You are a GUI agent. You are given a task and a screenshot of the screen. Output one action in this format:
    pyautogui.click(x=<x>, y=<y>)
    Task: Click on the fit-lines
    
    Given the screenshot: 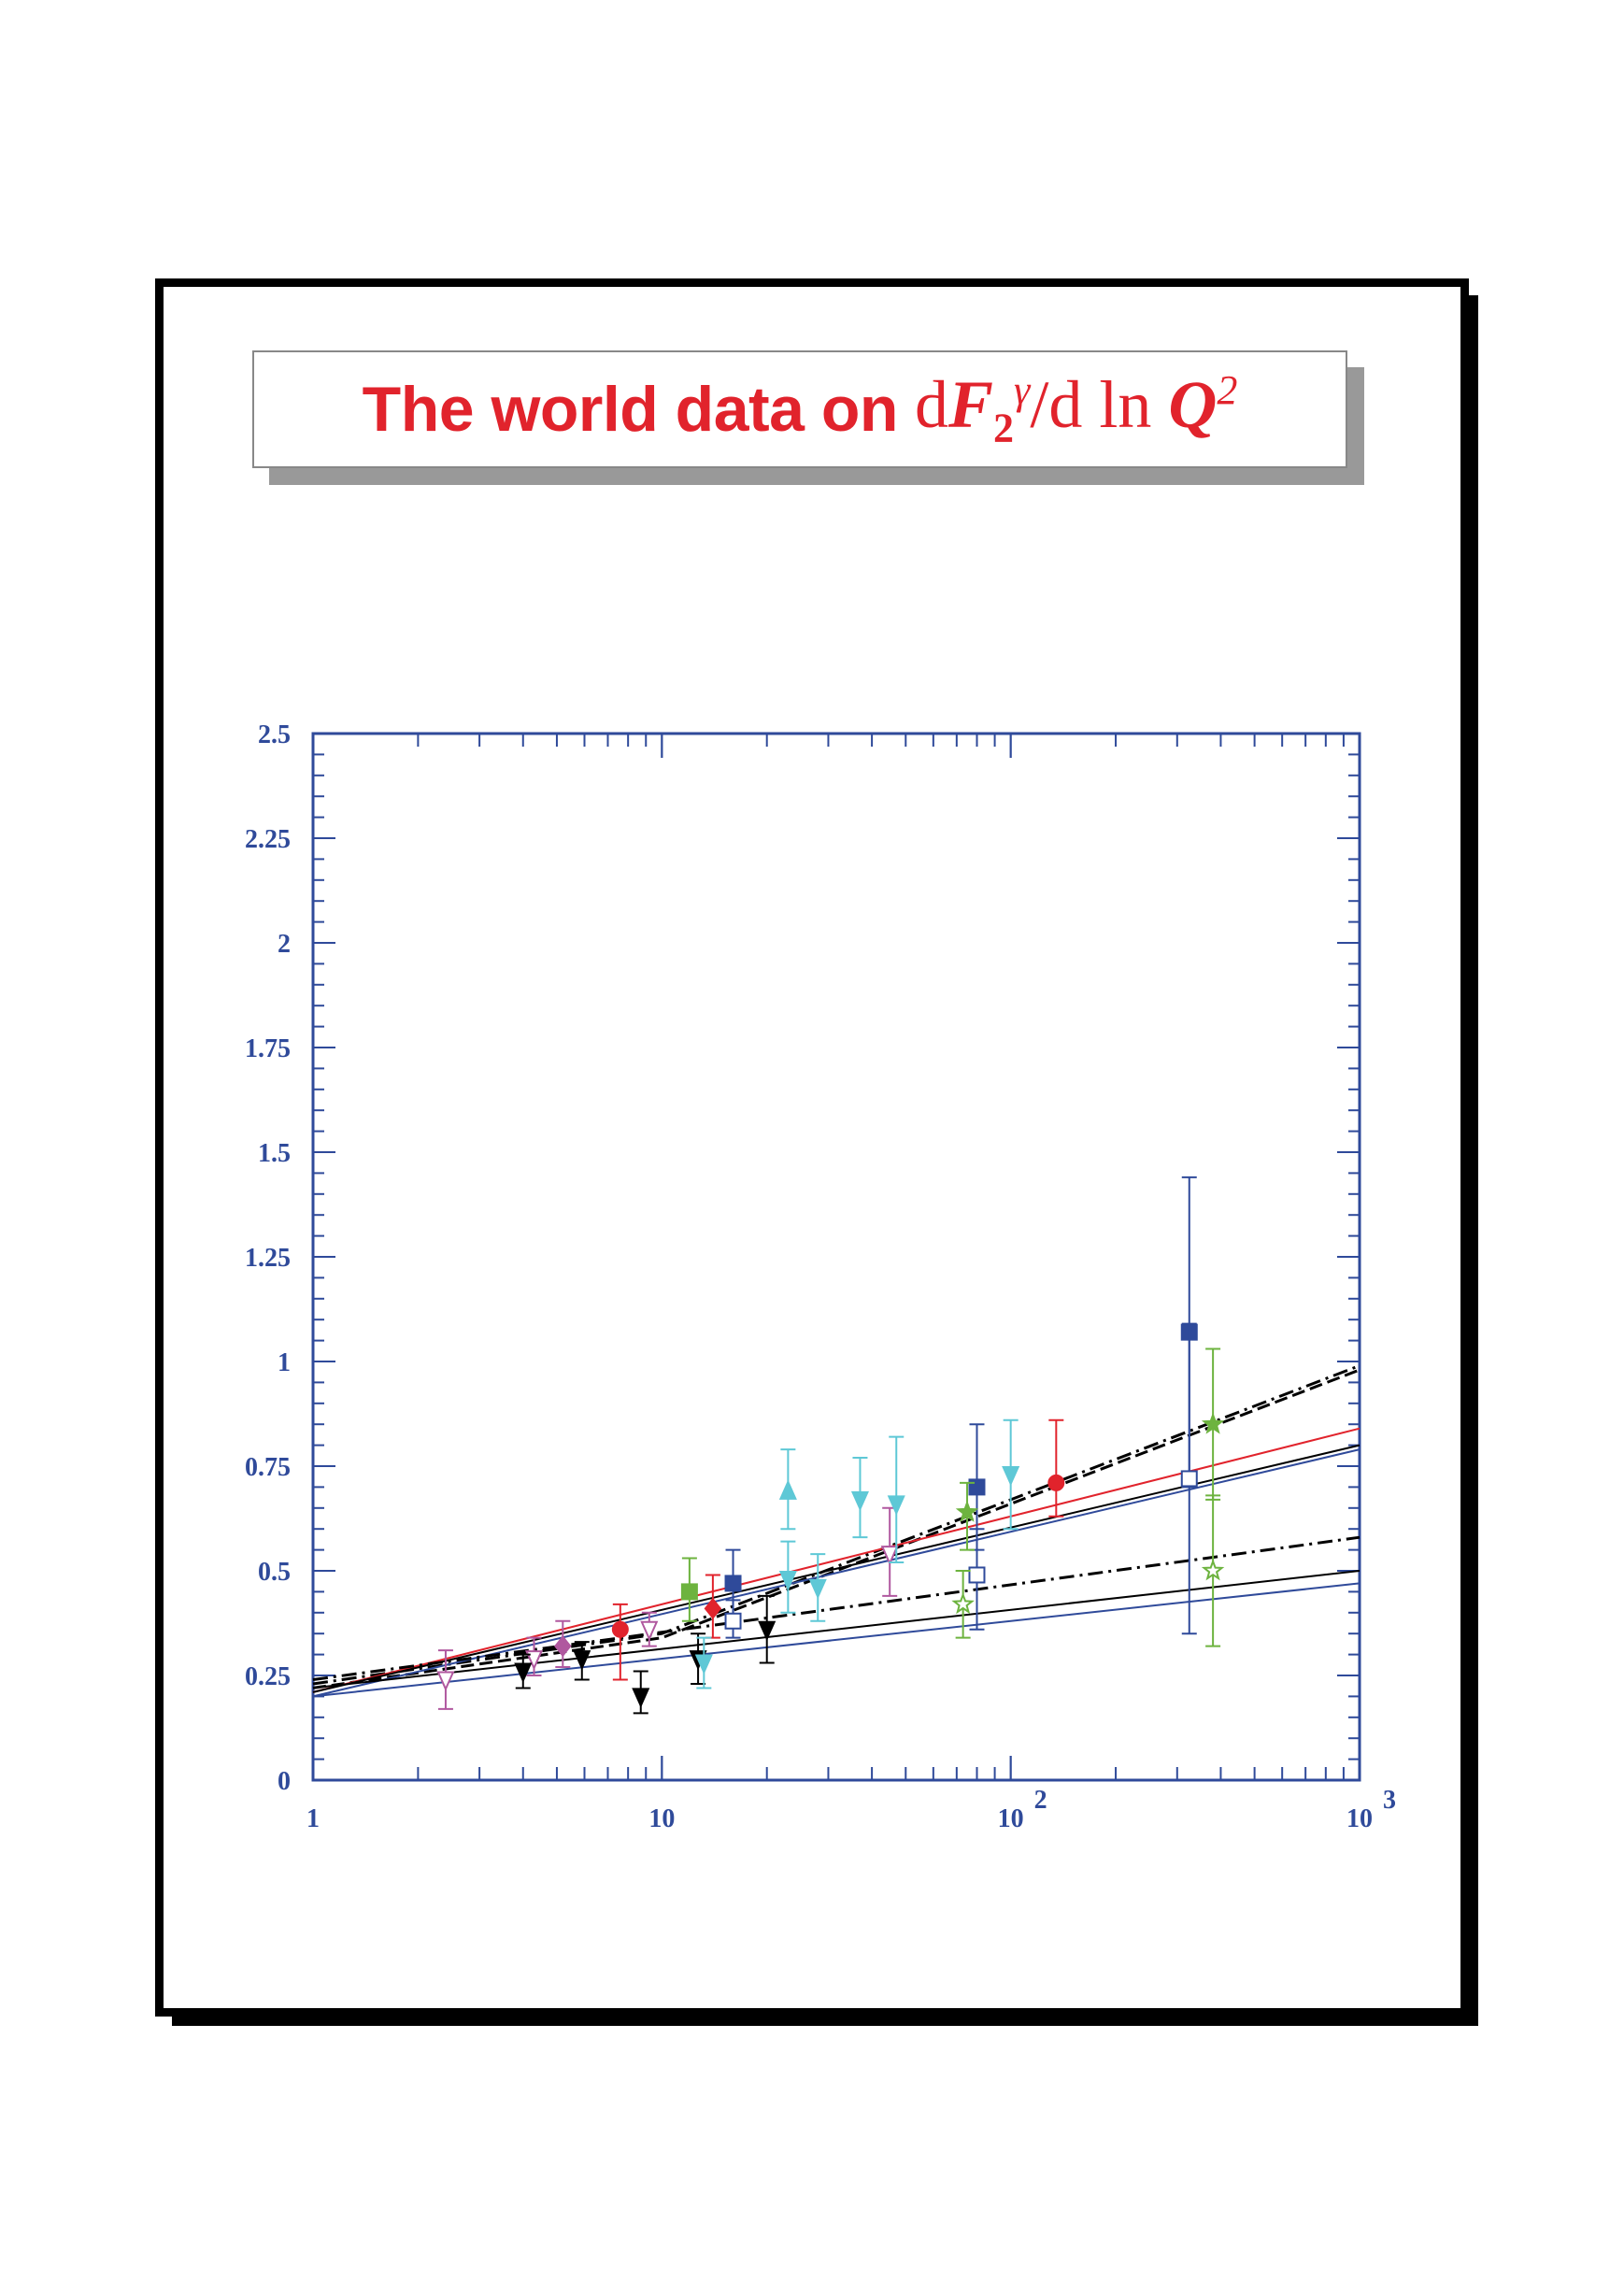 What is the action you would take?
    pyautogui.click(x=836, y=1531)
    